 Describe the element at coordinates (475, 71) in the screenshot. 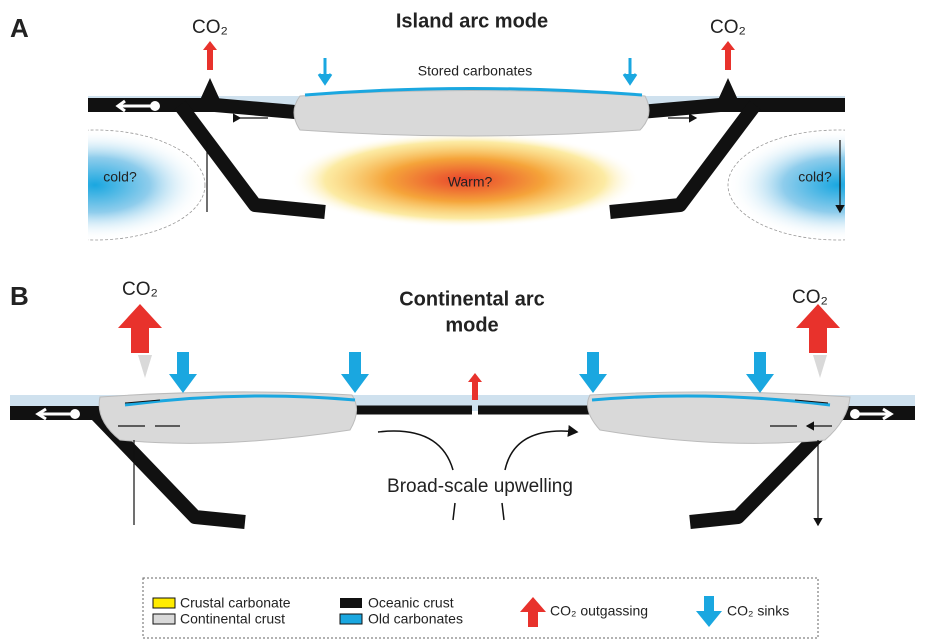

I see `label: Stored carbonates` at that location.